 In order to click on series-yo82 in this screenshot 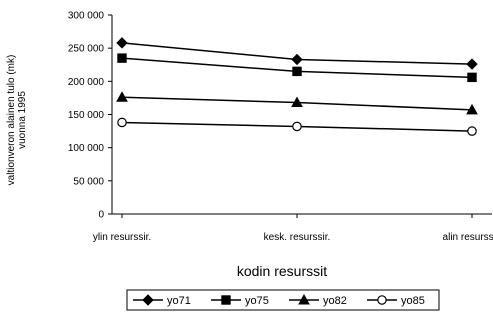, I will do `click(297, 103)`.